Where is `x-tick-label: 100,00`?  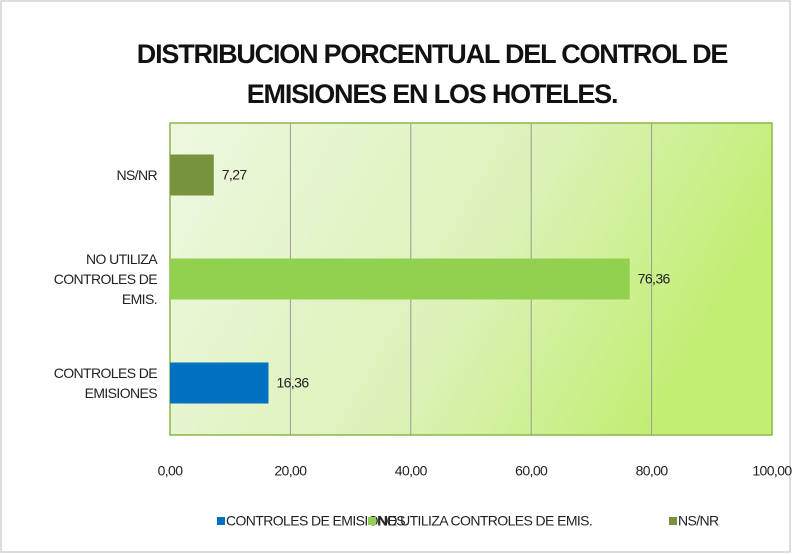
x-tick-label: 100,00 is located at coordinates (772, 471).